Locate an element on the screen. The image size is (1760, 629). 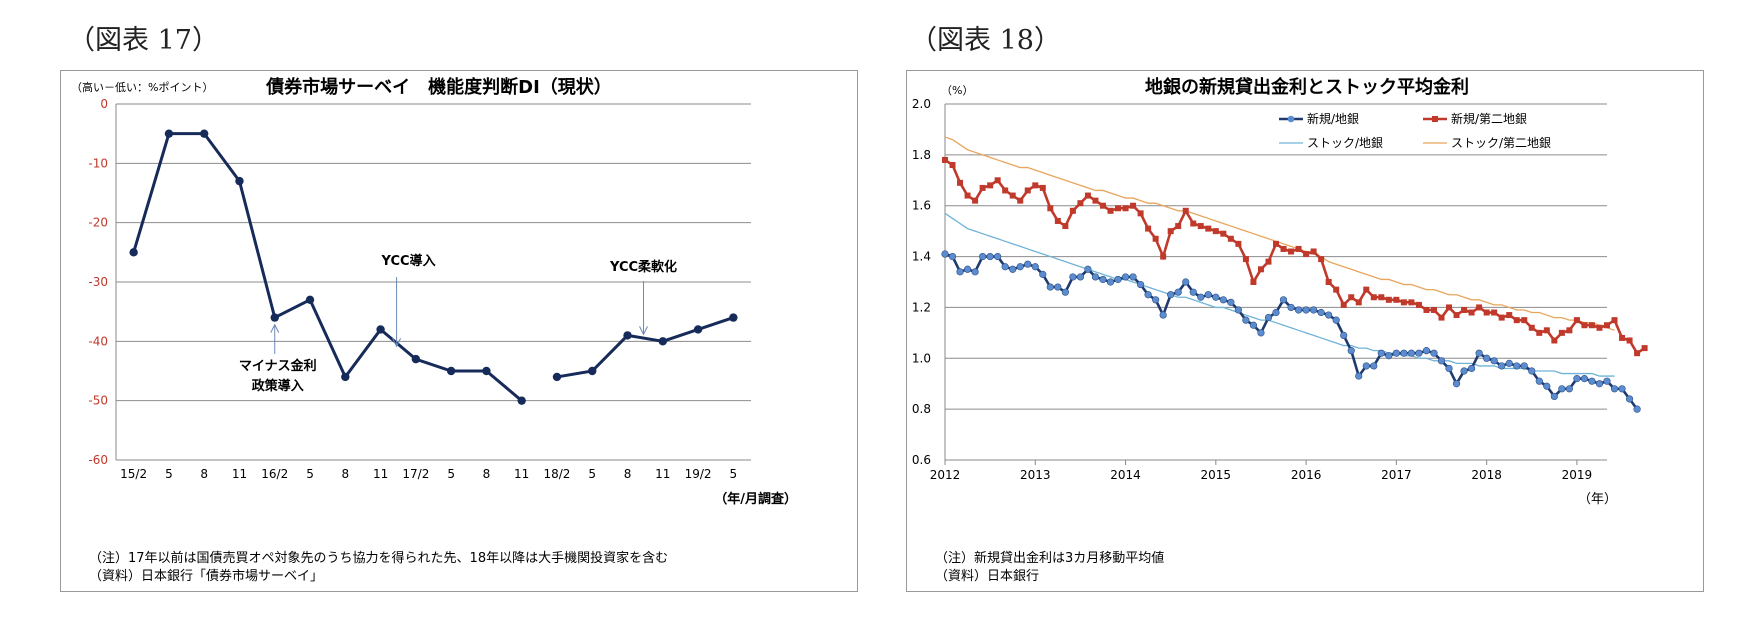
y-tick-label: 2.0 is located at coordinates (921, 104).